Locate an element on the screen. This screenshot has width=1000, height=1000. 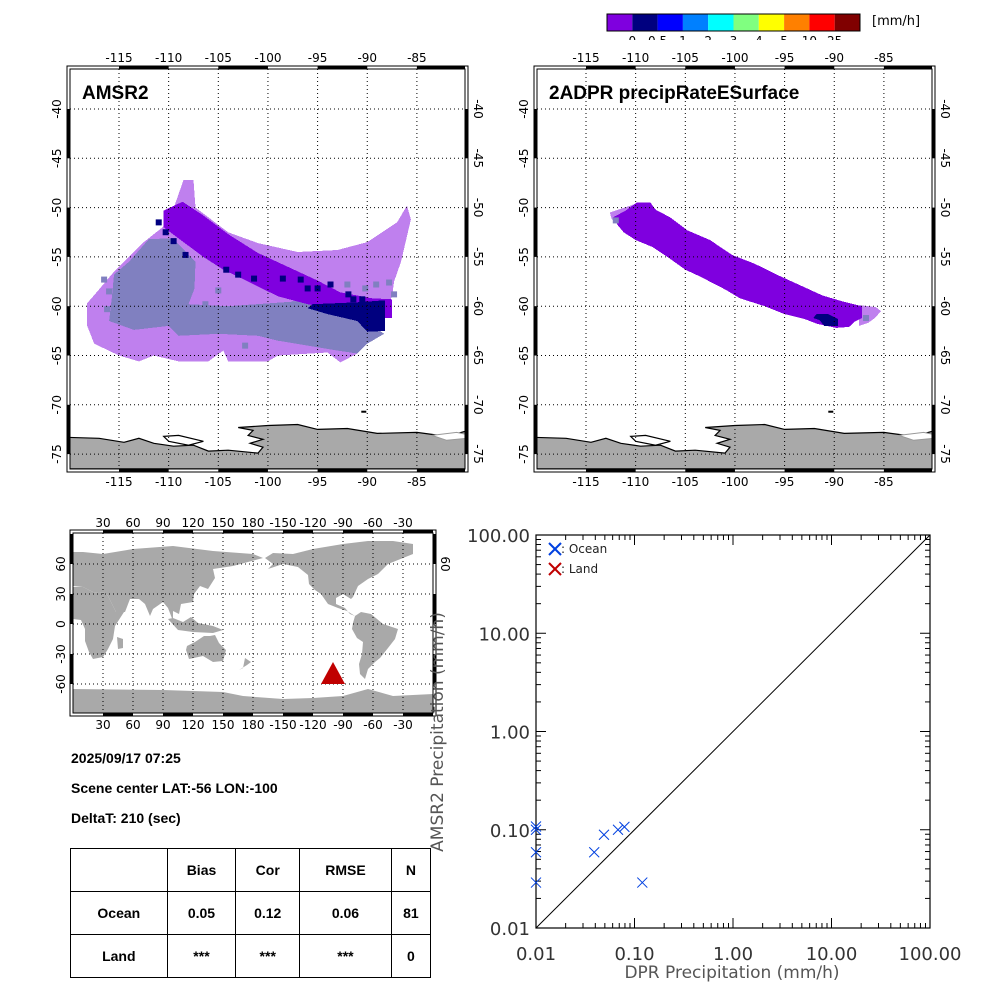
world-lat-tick-label: 60 is located at coordinates (61, 563).